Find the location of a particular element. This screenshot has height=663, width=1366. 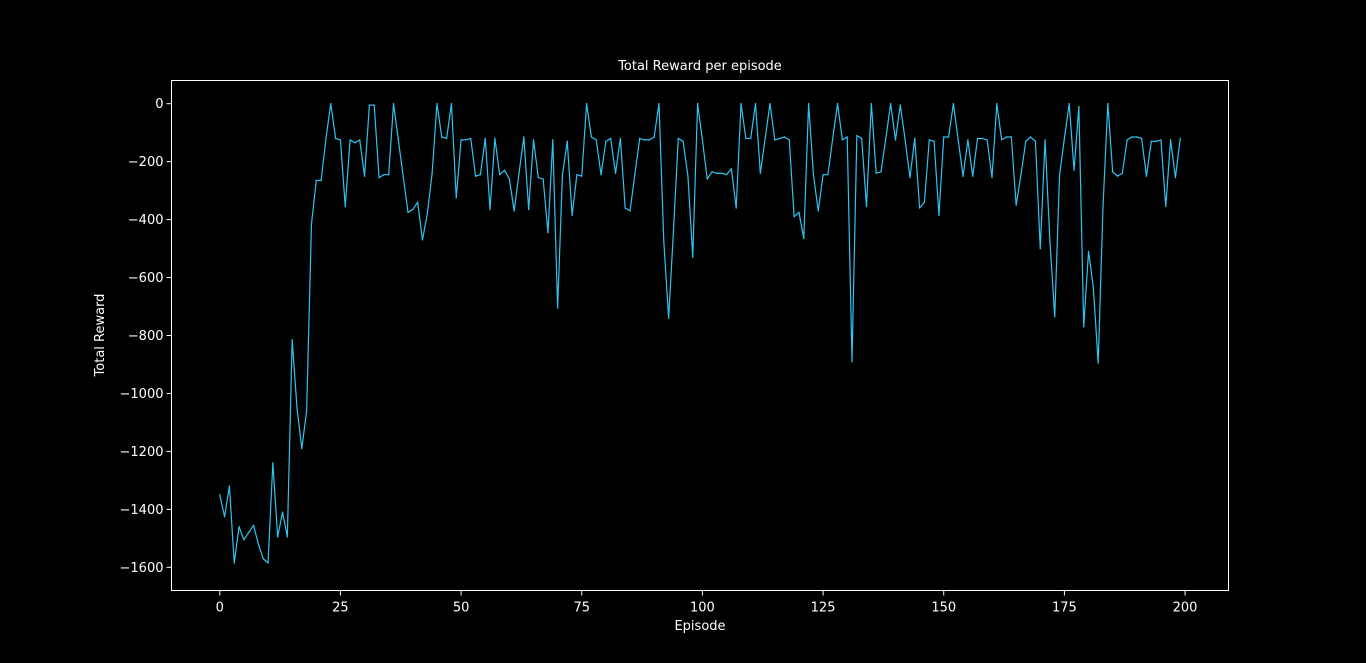

y-tick-label: −1400 is located at coordinates (142, 510).